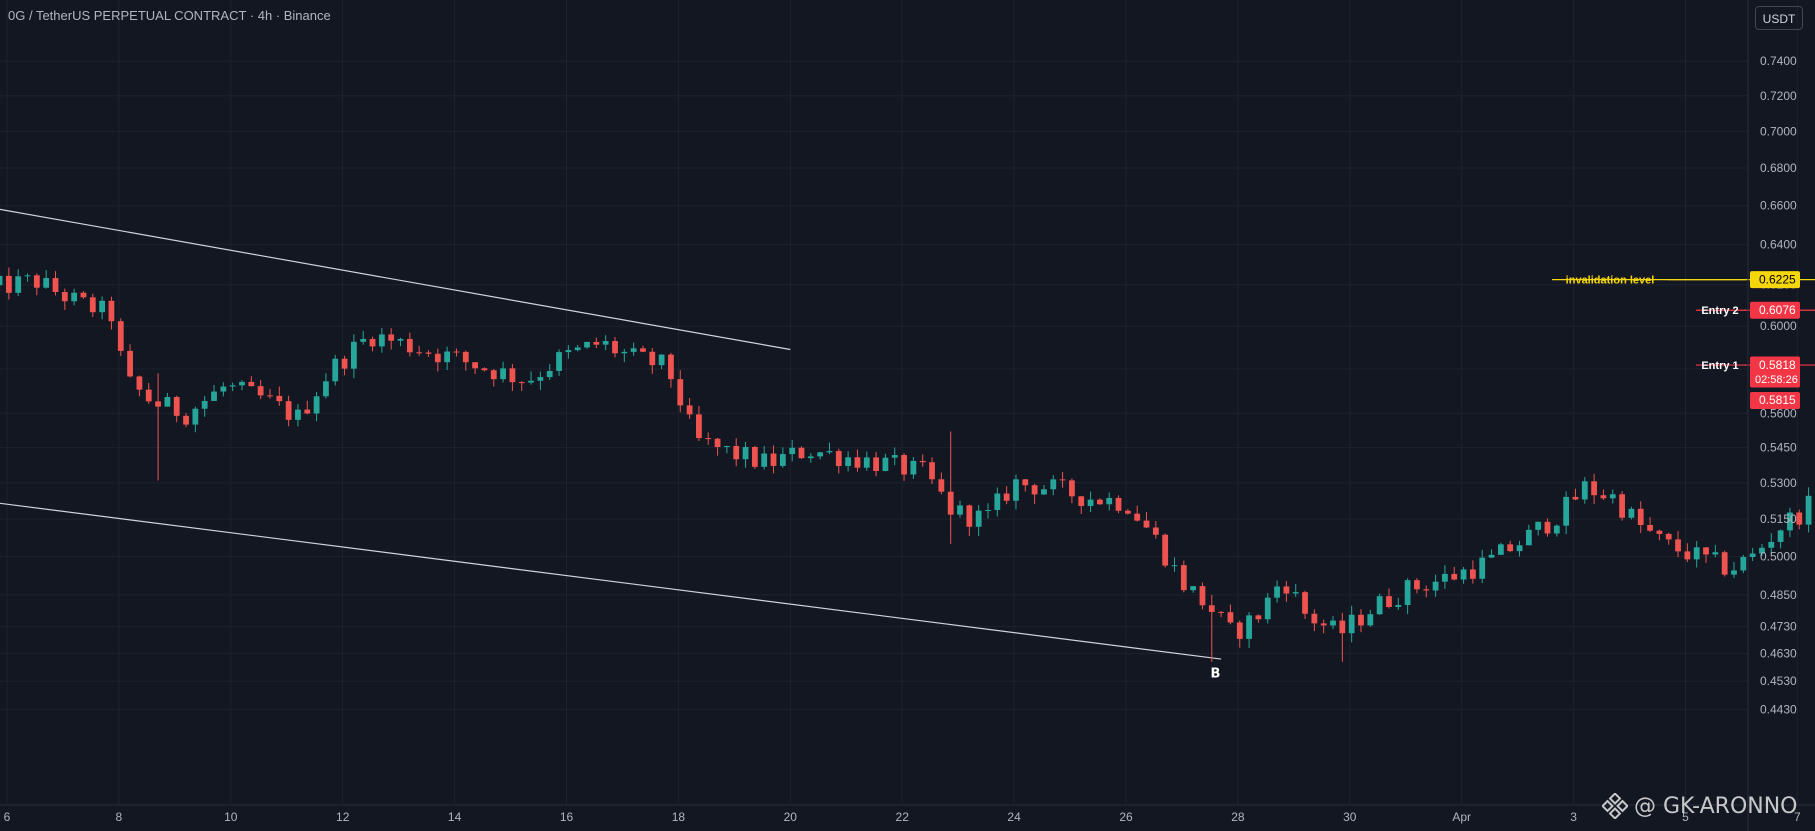  I want to click on x-tick-label: Apr, so click(1461, 817).